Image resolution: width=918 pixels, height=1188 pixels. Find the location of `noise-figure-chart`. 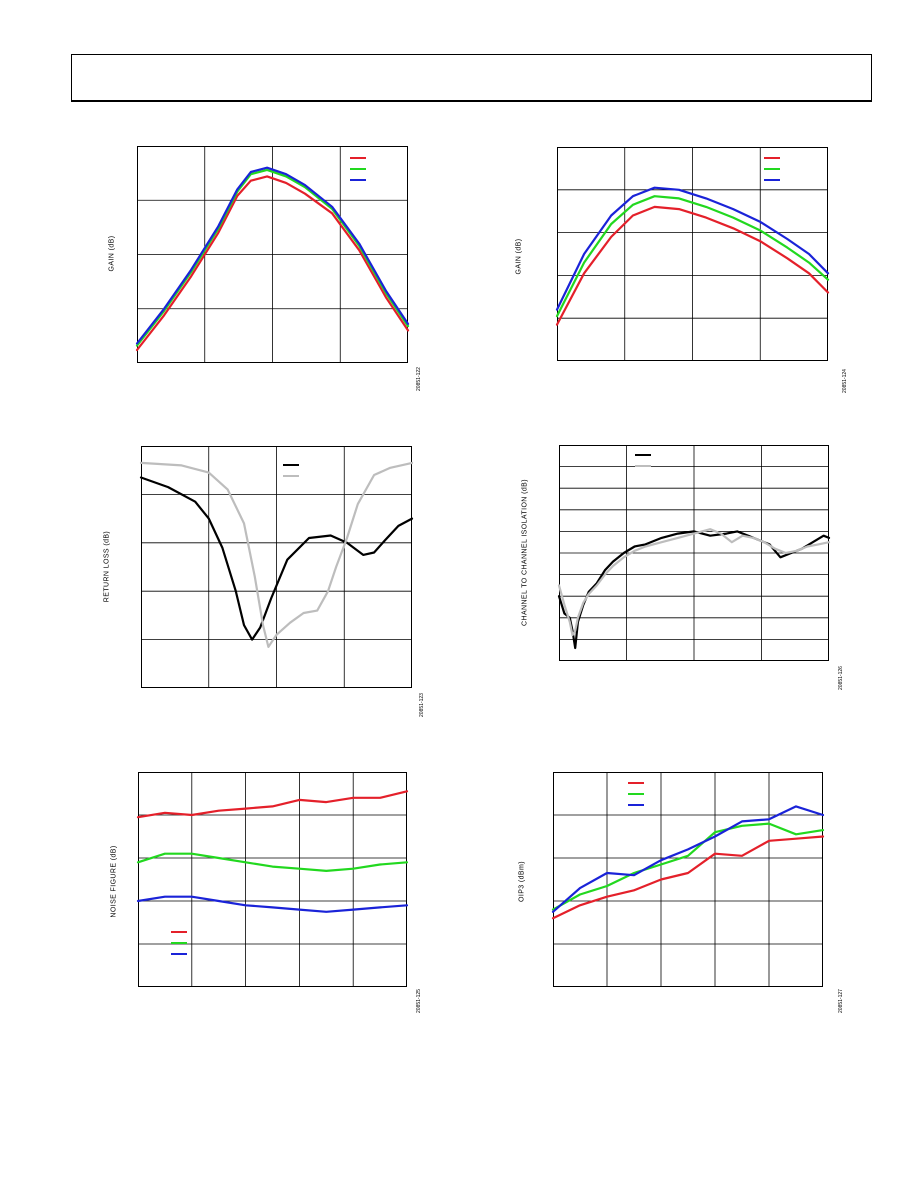

noise-figure-chart is located at coordinates (272, 879).